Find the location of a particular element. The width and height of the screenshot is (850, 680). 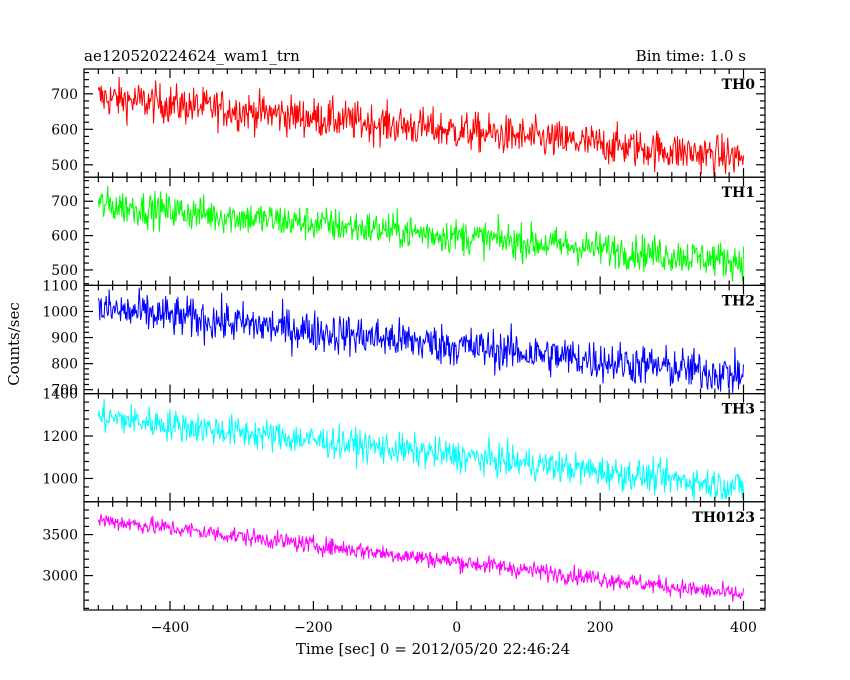

y-tick-label: 900 is located at coordinates (64, 339).